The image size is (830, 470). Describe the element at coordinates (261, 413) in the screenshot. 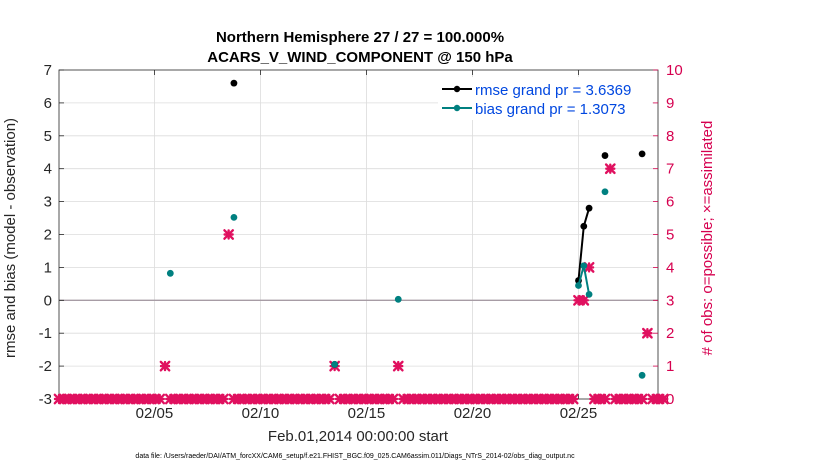

I see `x-tick-label: 02/10` at that location.